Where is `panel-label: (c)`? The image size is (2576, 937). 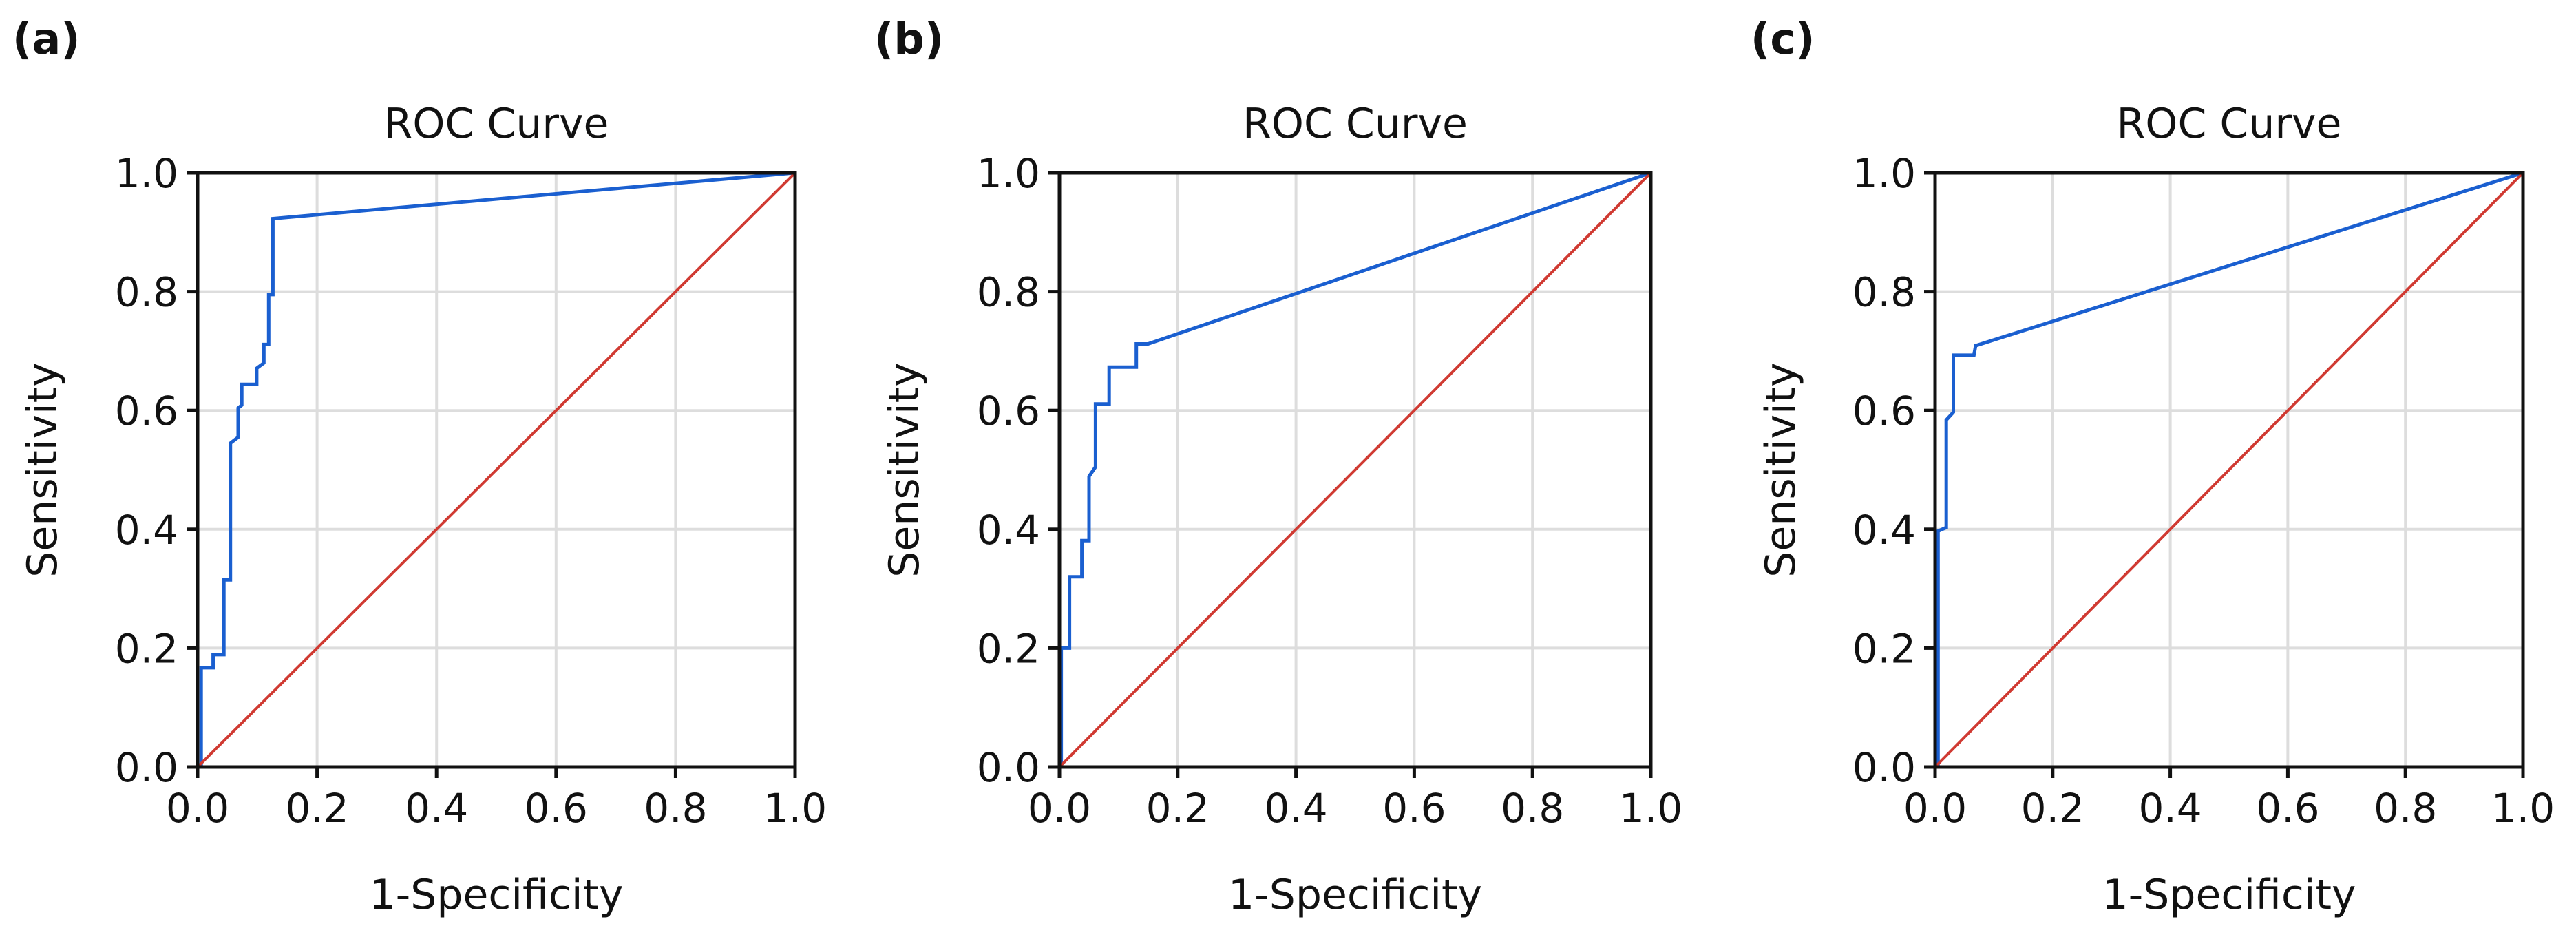
panel-label: (c) is located at coordinates (1783, 39).